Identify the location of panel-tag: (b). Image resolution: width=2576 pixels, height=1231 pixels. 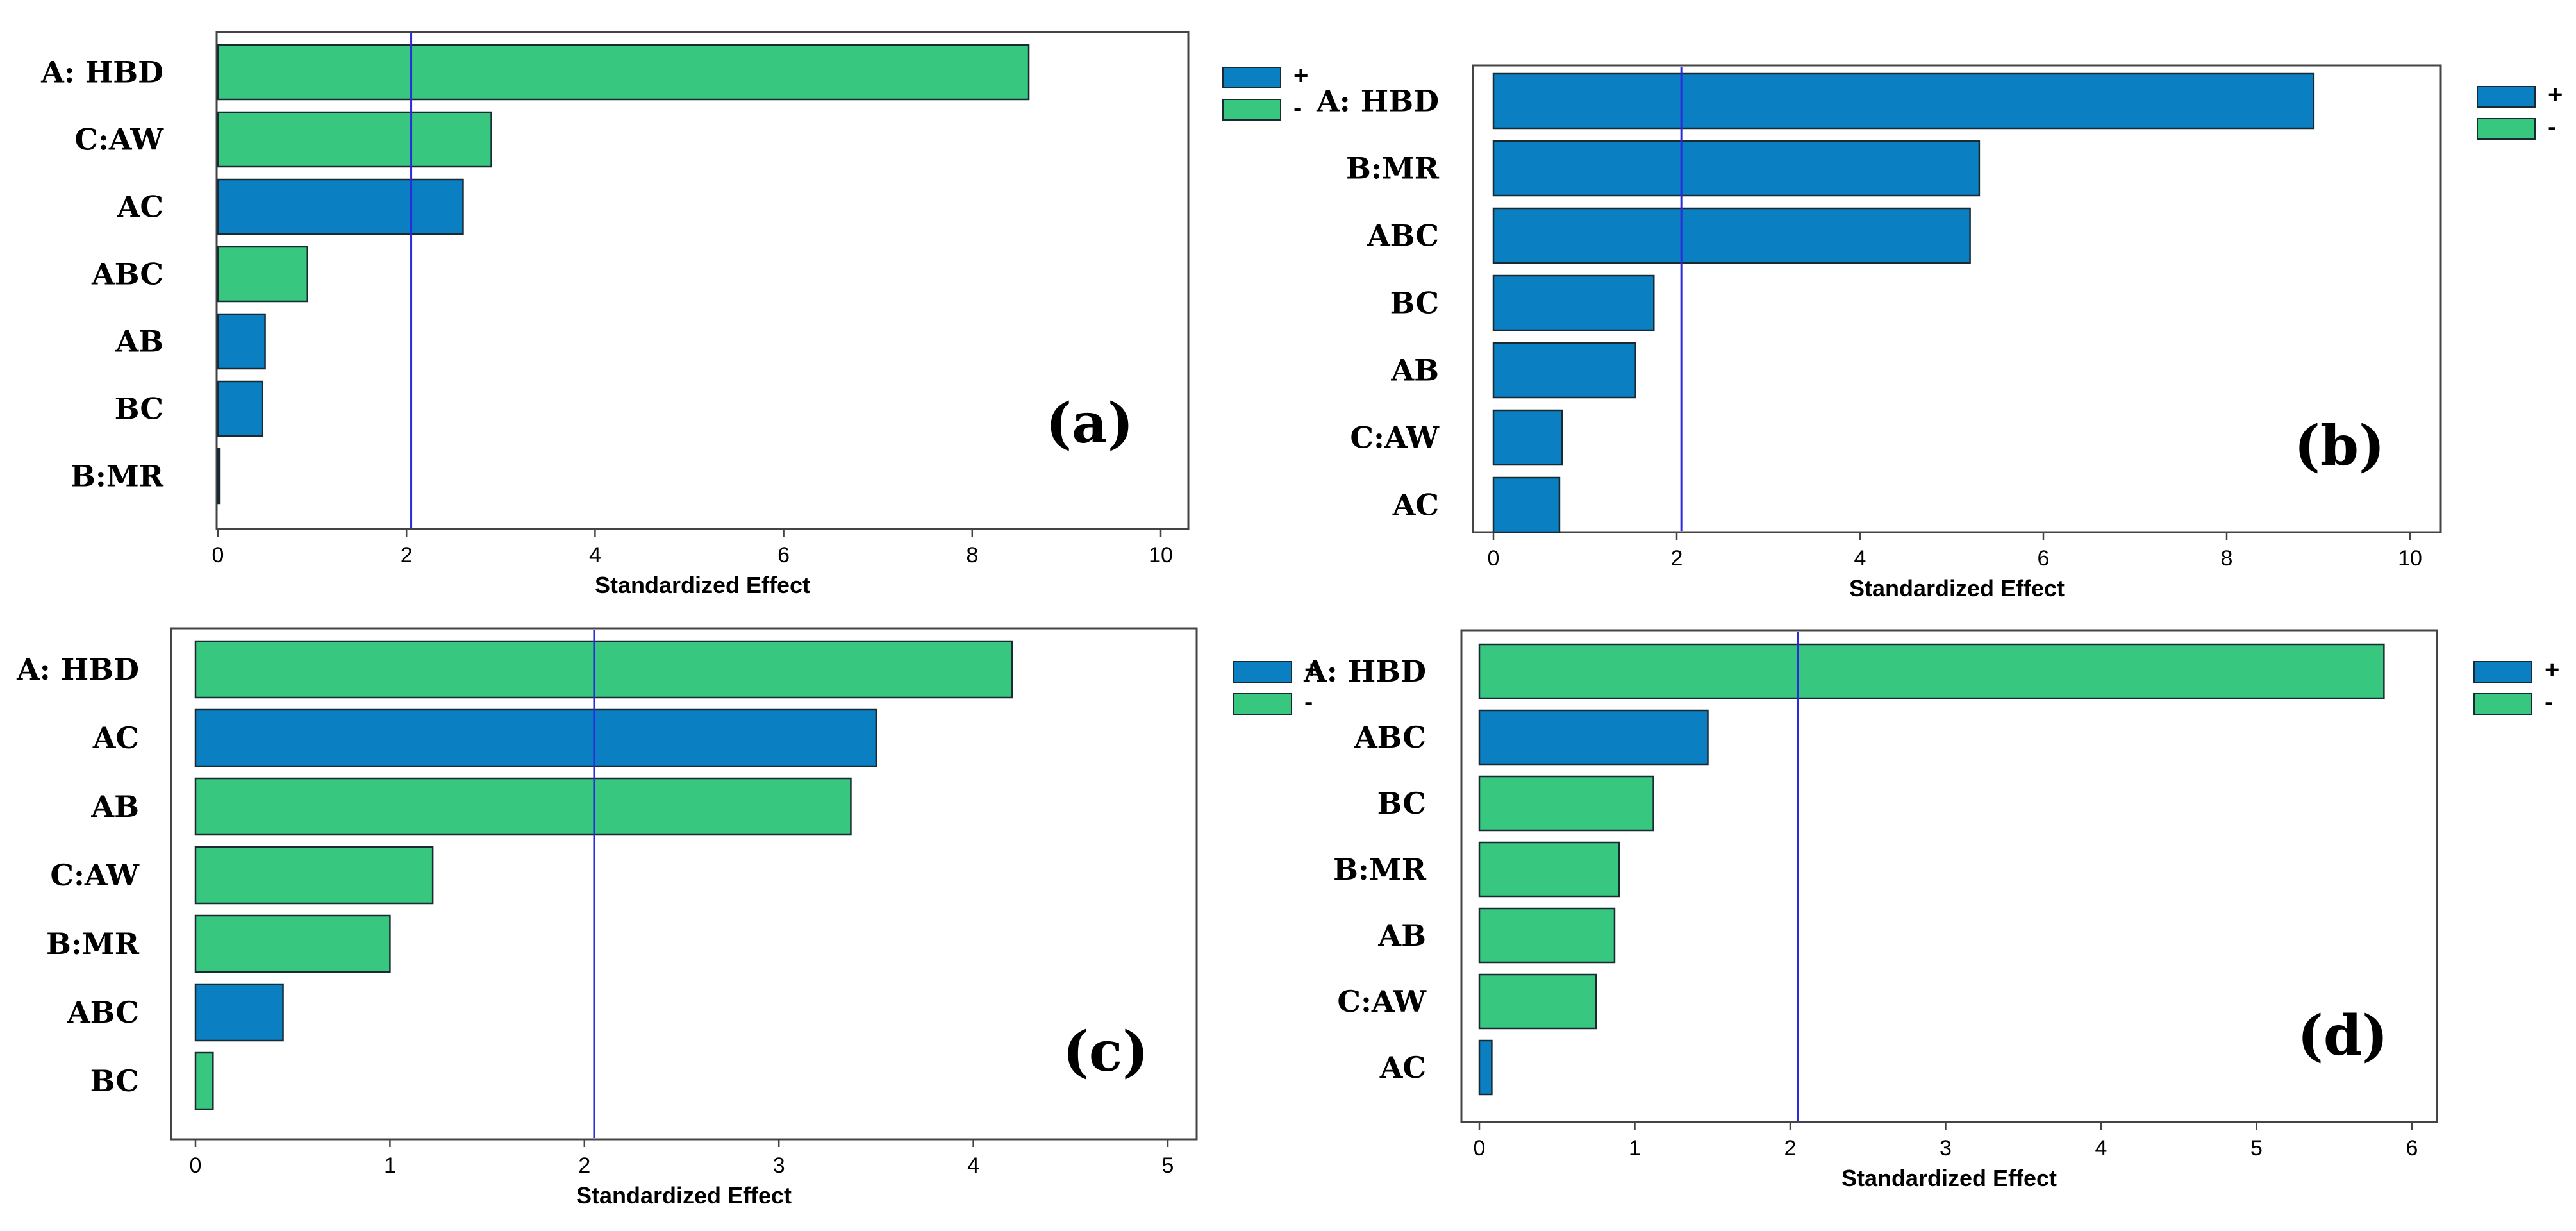
(2339, 446).